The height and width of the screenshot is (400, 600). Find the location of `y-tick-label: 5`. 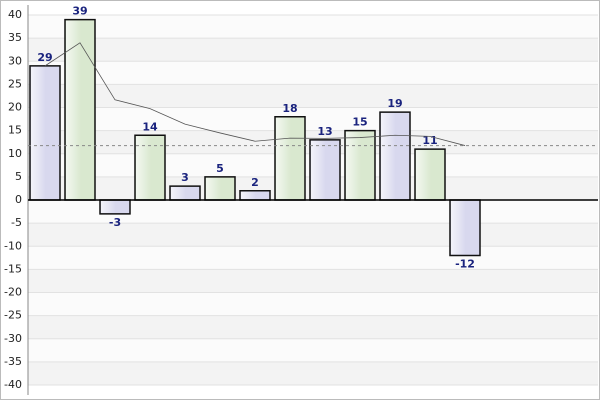

y-tick-label: 5 is located at coordinates (18, 176).